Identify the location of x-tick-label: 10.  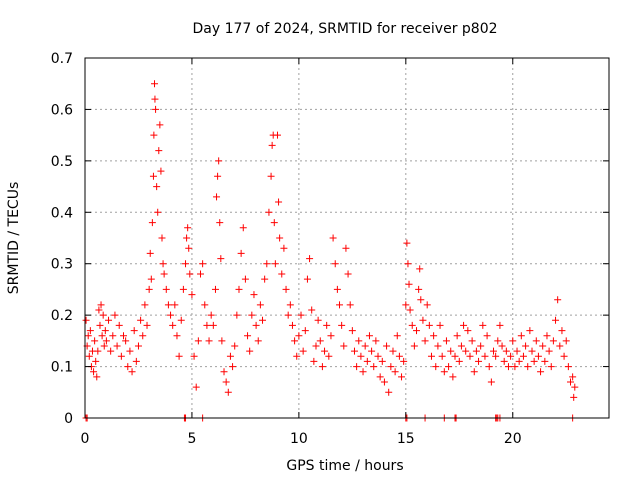
(299, 439).